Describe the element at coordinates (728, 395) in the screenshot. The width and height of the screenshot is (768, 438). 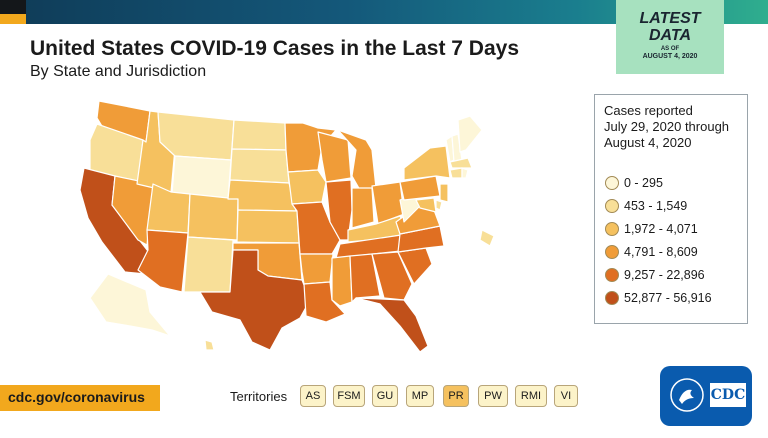
I see `cdc-logo-text: CDC` at that location.